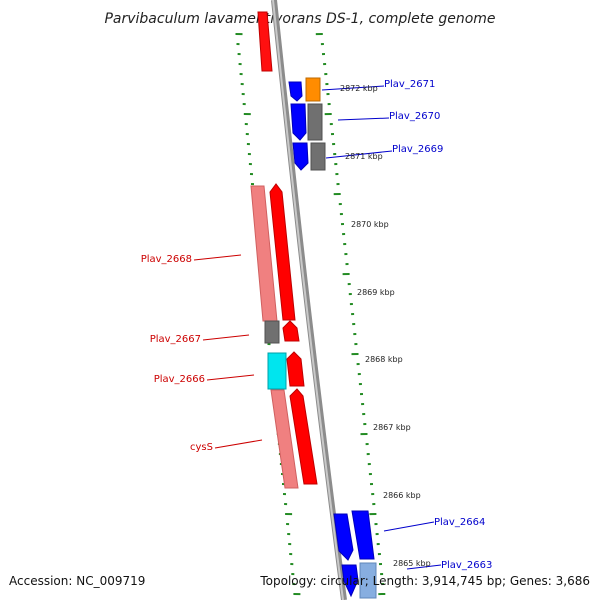  What do you see at coordinates (370, 224) in the screenshot?
I see `position-label-2870-kbp: 2870 kbp` at bounding box center [370, 224].